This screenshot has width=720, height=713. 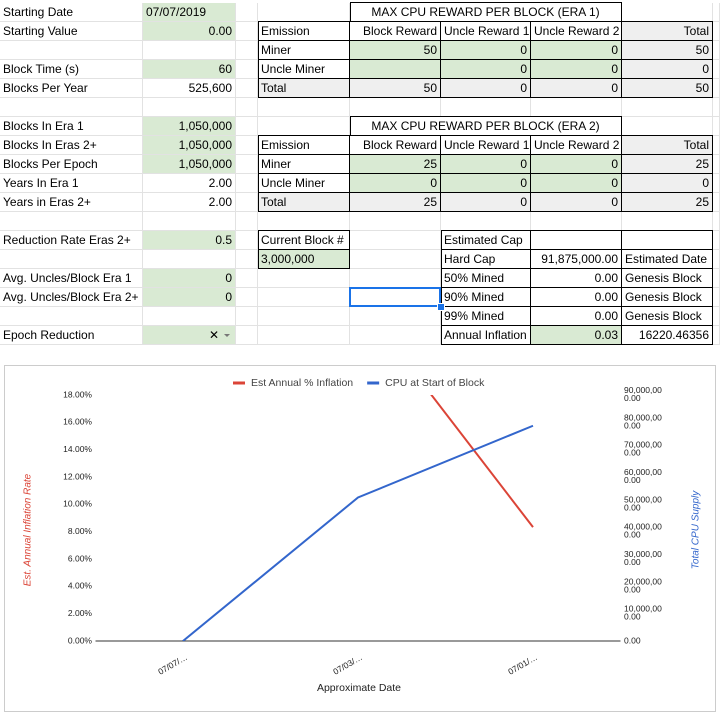 What do you see at coordinates (304, 69) in the screenshot?
I see `cell-text: Uncle Miner` at bounding box center [304, 69].